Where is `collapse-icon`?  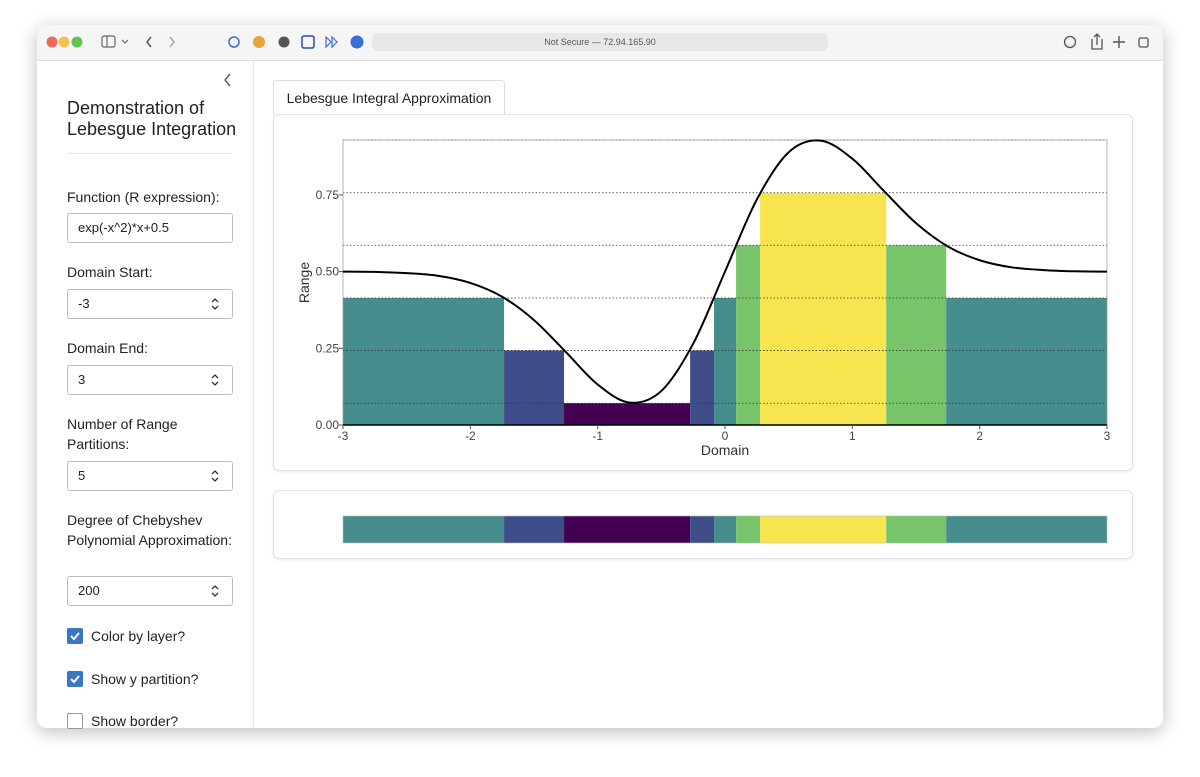 collapse-icon is located at coordinates (227, 80).